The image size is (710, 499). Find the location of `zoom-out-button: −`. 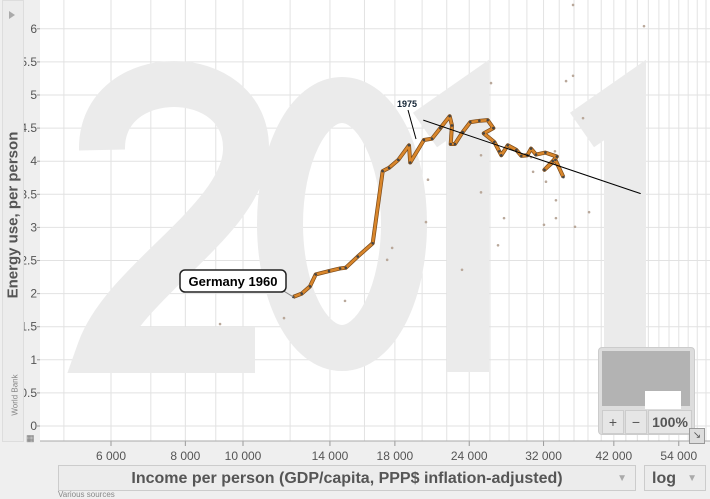

zoom-out-button: − is located at coordinates (636, 422).